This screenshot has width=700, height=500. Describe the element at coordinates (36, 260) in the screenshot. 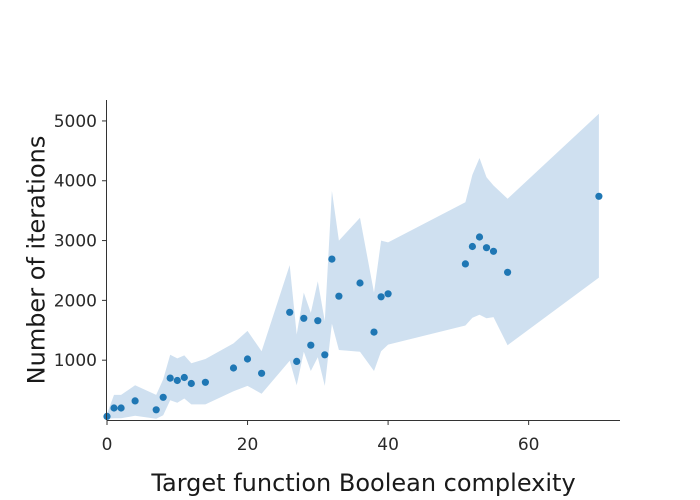

I see `y-axis-title: Number of iterations` at that location.